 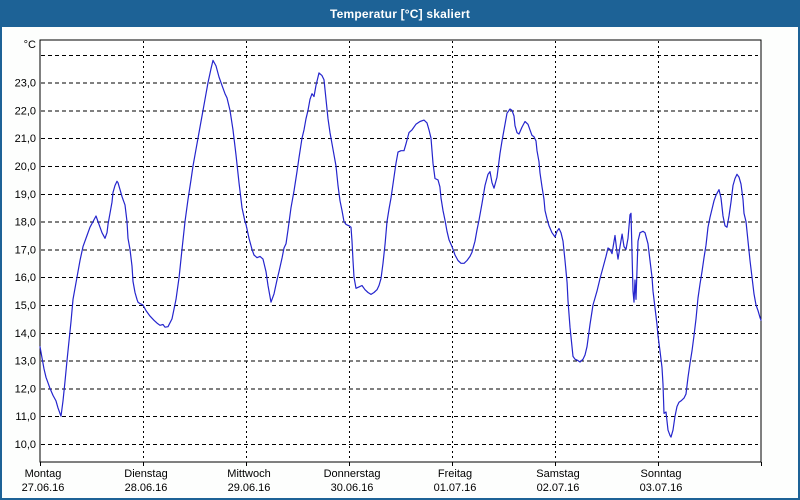 I want to click on x-axis-date-label: 29.06.16, so click(x=249, y=488).